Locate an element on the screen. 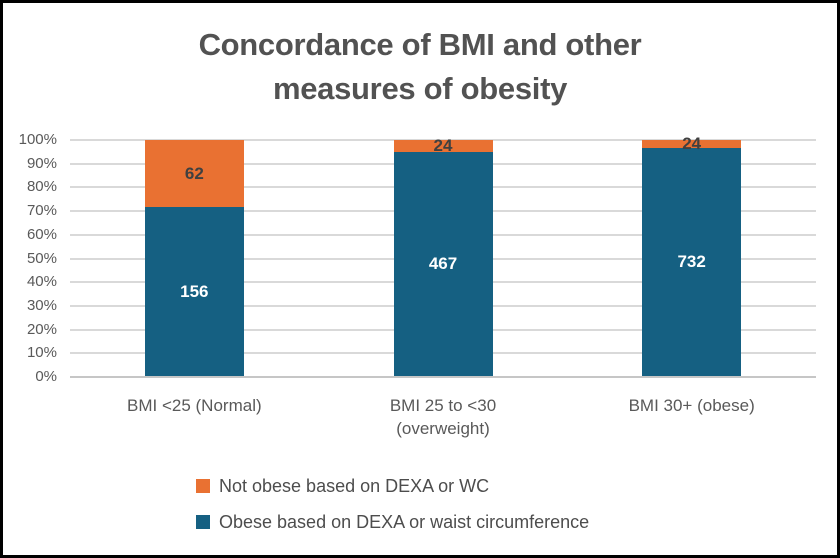 Image resolution: width=840 pixels, height=558 pixels. x-category-label-line: (overweight) is located at coordinates (443, 428).